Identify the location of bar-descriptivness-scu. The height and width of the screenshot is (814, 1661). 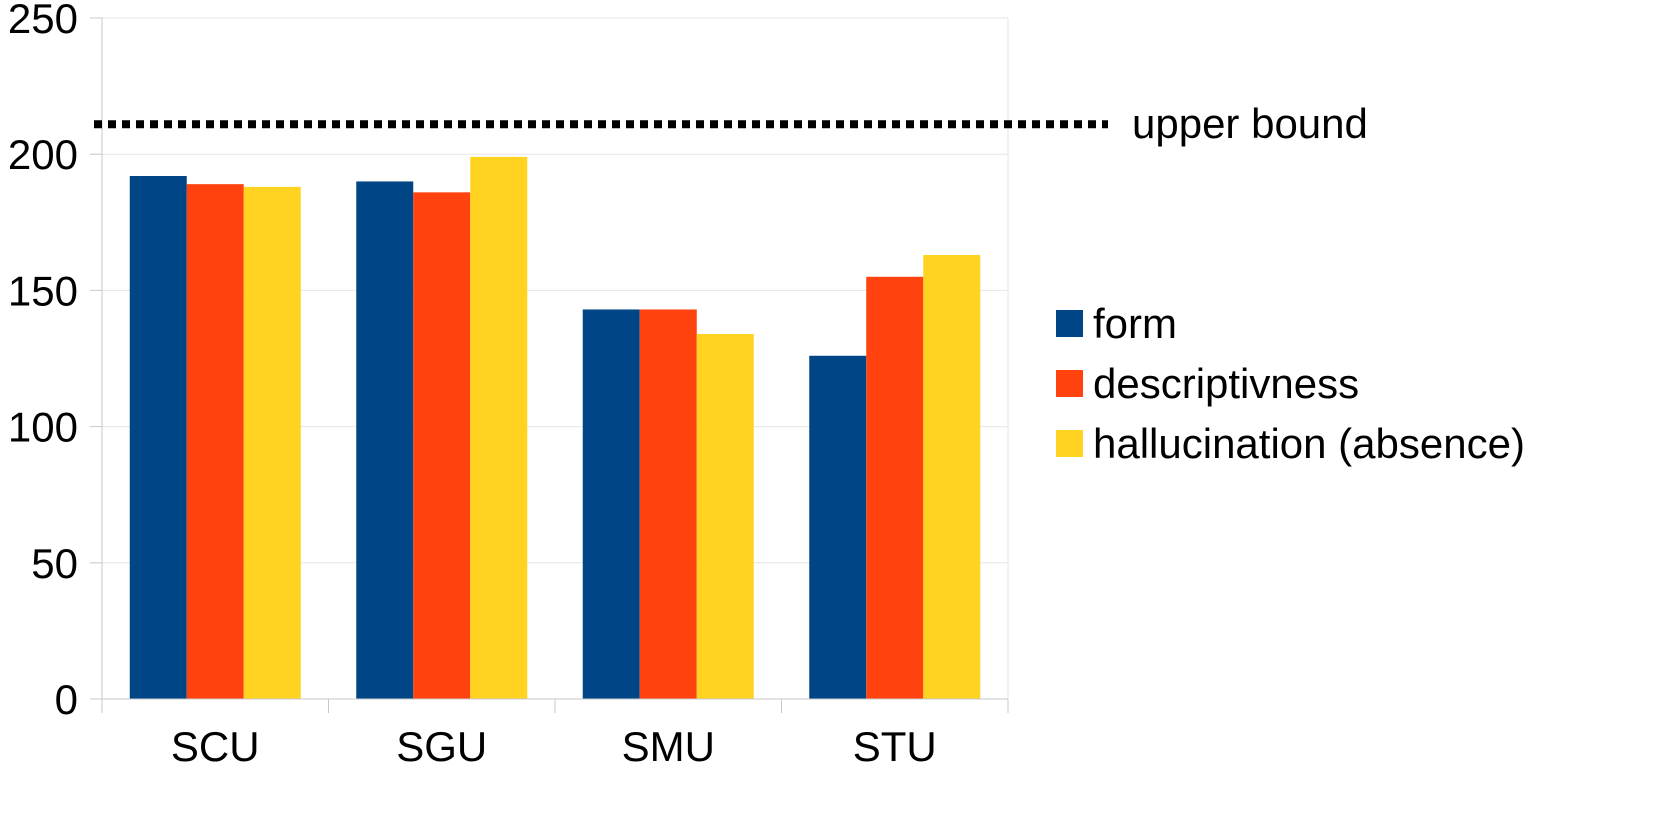
(215, 441).